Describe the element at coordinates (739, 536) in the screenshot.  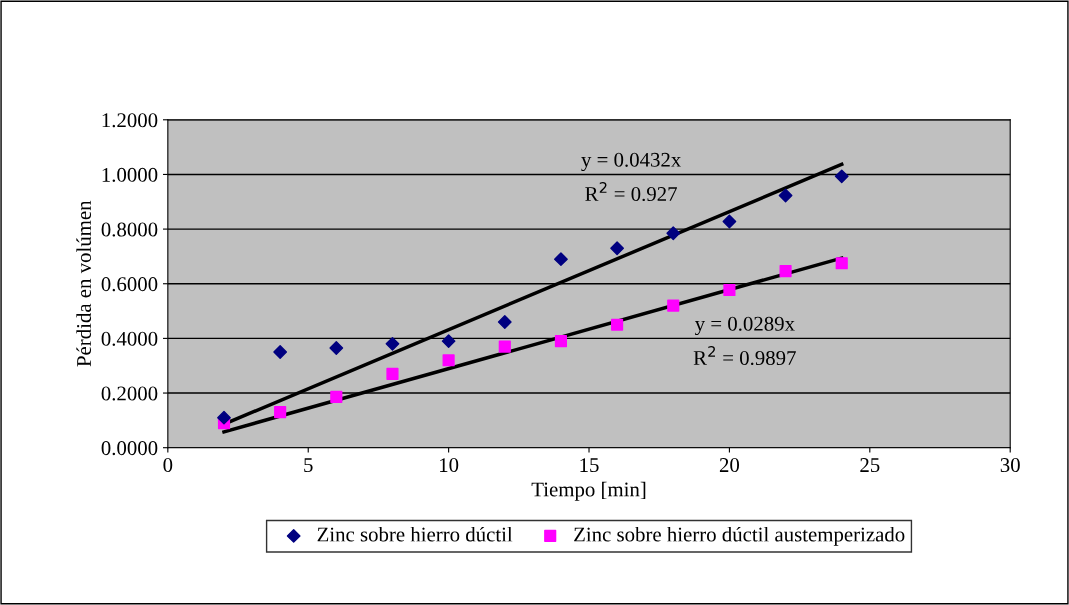
I see `legend-label: Zinc sobre hierro dúctil austemperizado` at that location.